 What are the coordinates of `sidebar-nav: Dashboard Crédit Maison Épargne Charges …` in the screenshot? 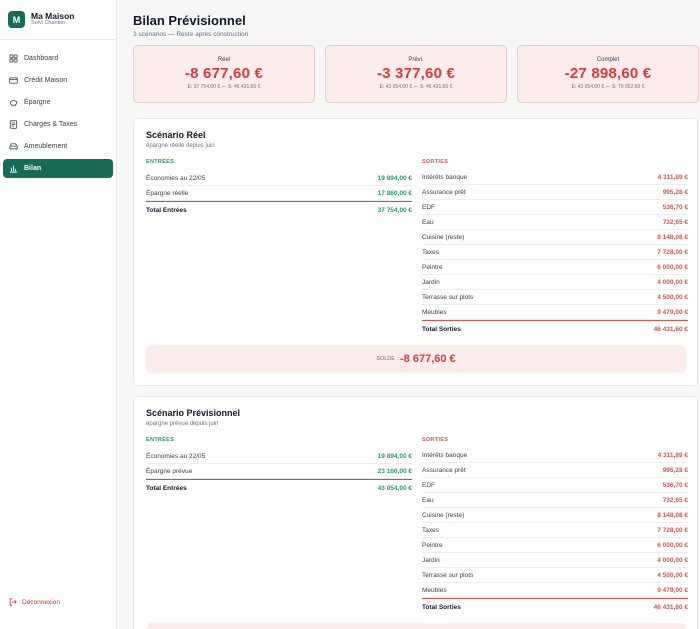 It's located at (58, 109).